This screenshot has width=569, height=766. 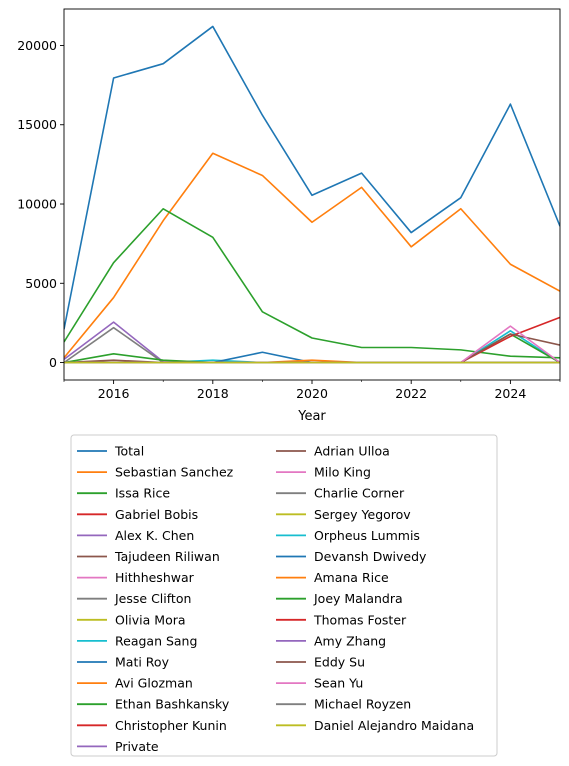 I want to click on legend-label: Hithheshwar, so click(x=155, y=577).